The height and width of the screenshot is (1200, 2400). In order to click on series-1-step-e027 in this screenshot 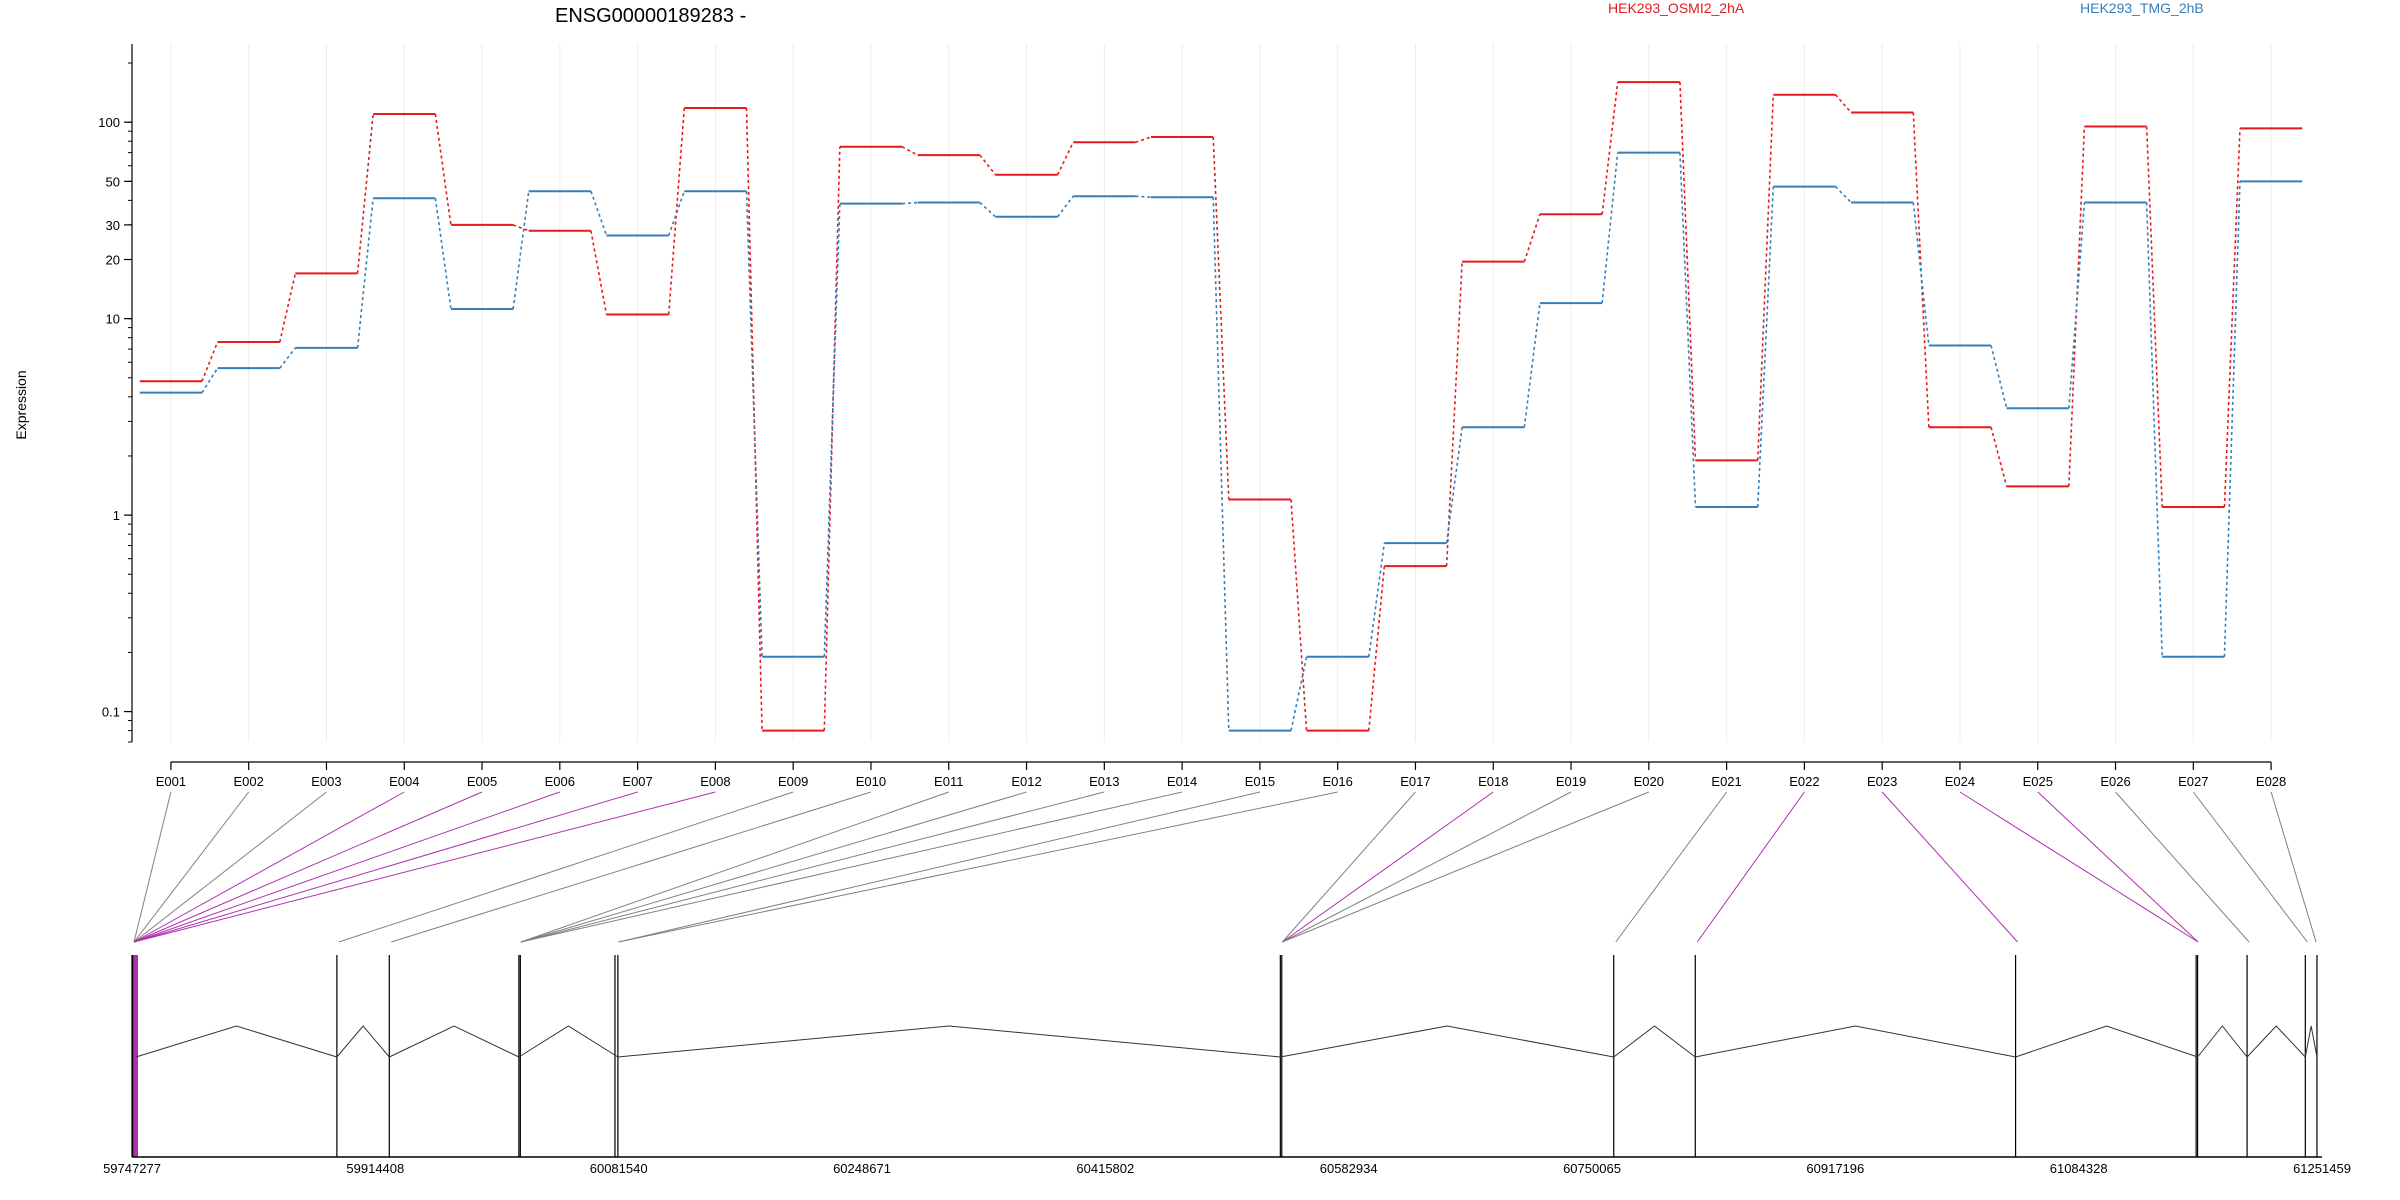, I will do `click(2232, 419)`.